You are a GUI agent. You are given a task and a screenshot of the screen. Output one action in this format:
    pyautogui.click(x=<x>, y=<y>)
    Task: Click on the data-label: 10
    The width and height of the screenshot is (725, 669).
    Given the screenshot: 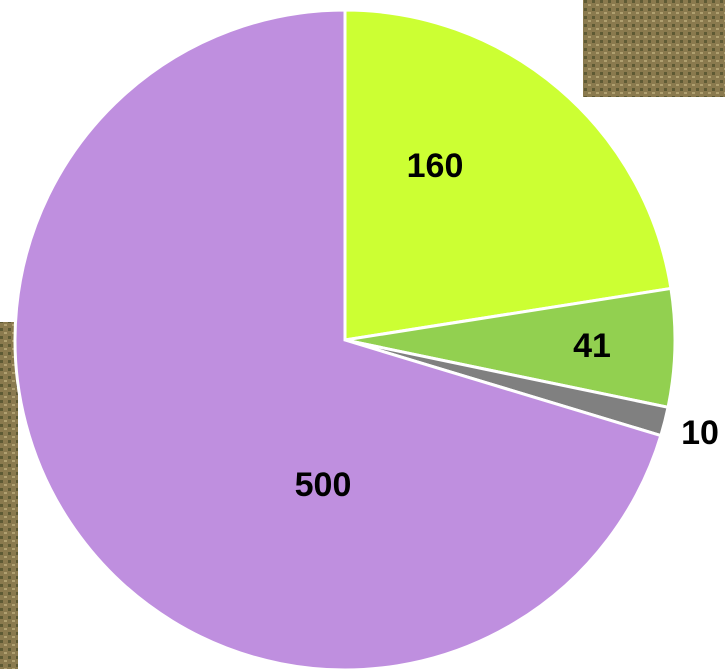 What is the action you would take?
    pyautogui.click(x=700, y=433)
    